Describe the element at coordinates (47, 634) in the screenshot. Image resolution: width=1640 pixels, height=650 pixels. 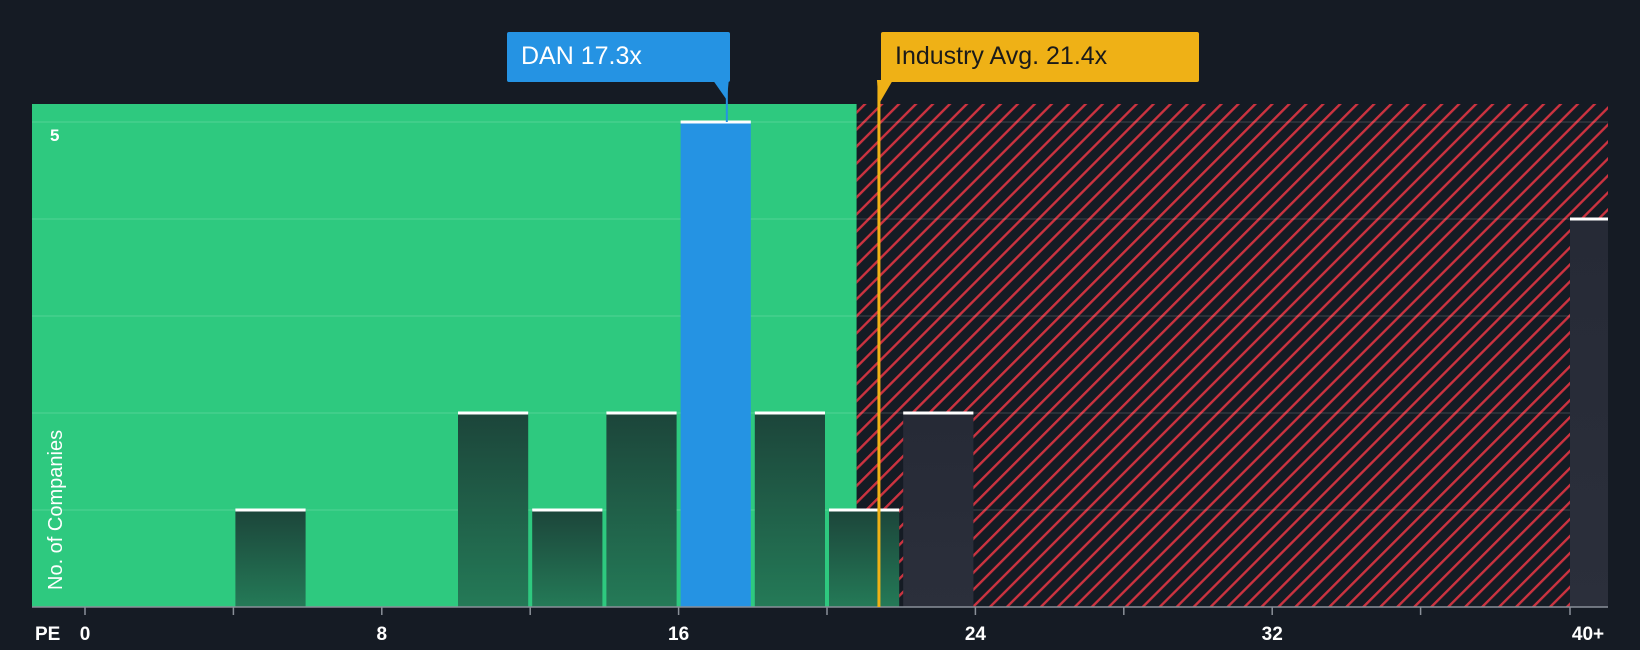
I see `x-axis-label: PE` at that location.